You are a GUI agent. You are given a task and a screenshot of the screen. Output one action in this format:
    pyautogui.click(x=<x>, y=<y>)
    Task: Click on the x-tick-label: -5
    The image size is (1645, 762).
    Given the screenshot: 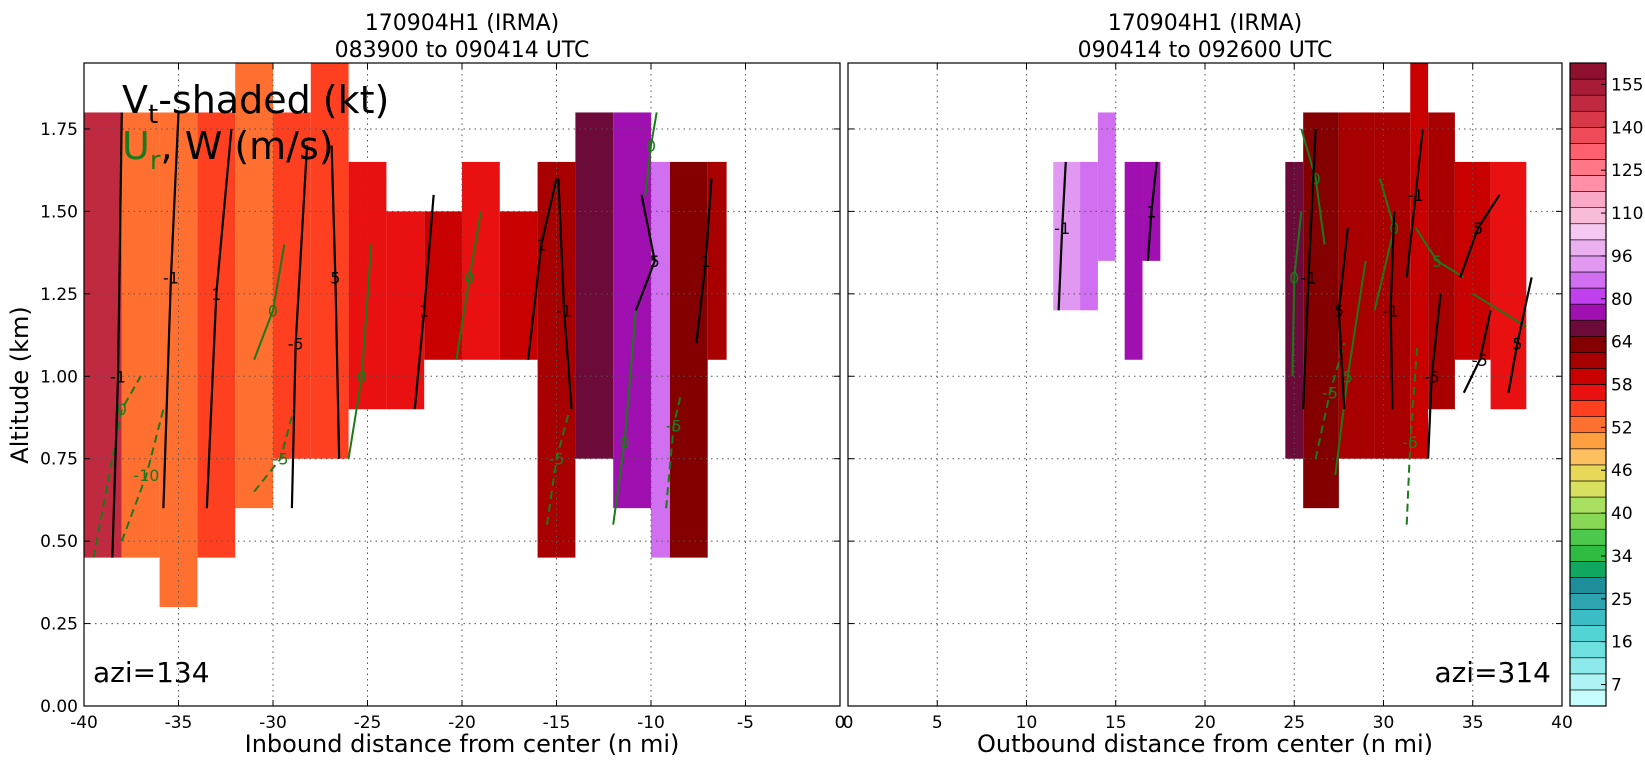 What is the action you would take?
    pyautogui.click(x=745, y=723)
    